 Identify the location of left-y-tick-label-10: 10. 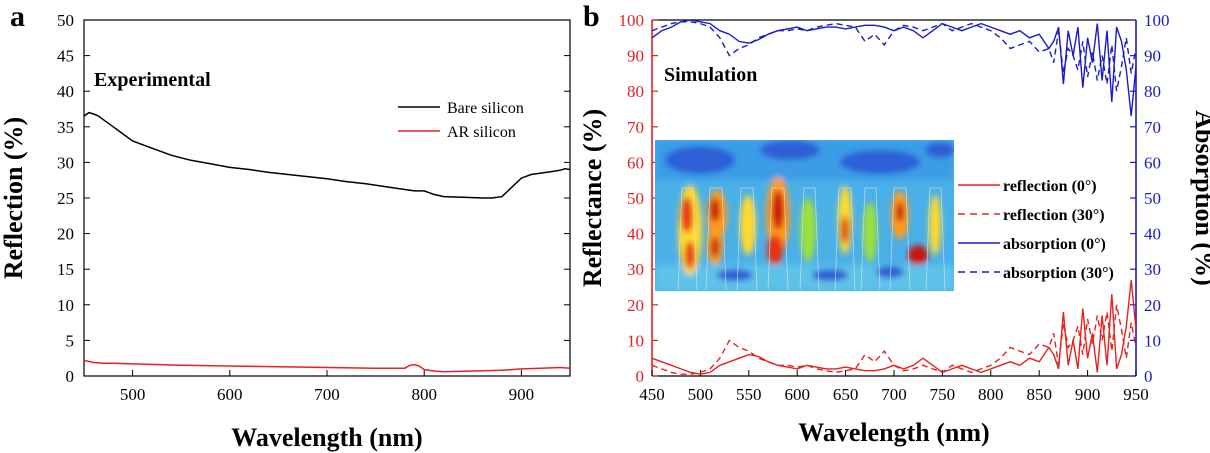
(635, 340).